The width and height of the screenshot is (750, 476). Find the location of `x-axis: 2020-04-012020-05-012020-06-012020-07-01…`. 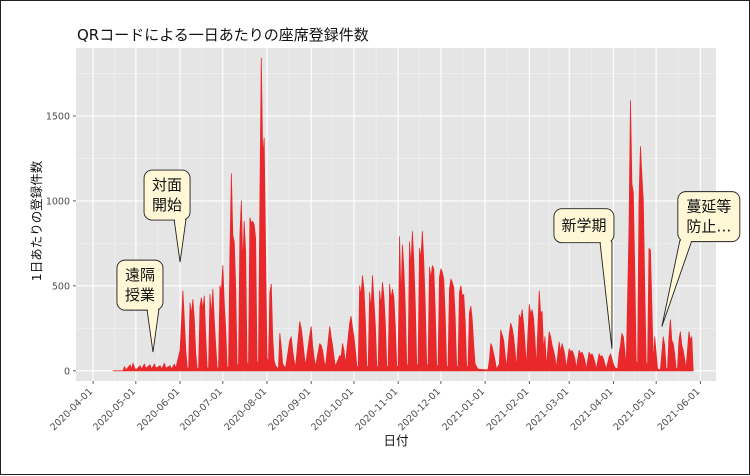

x-axis: 2020-04-012020-05-012020-06-012020-07-01… is located at coordinates (375, 407).